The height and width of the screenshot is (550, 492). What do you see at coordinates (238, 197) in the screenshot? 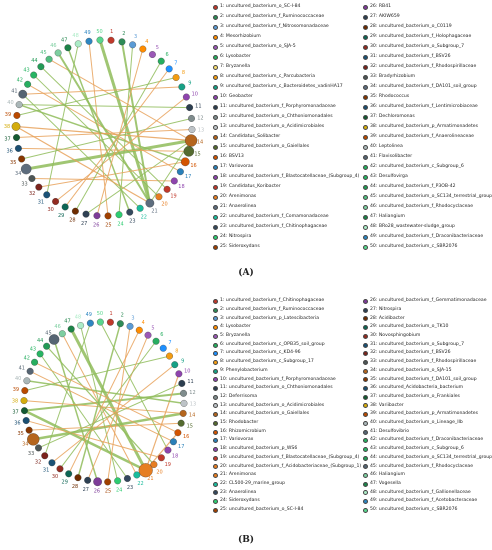
I see `legend-label: 20: Arenimonas` at bounding box center [238, 197].